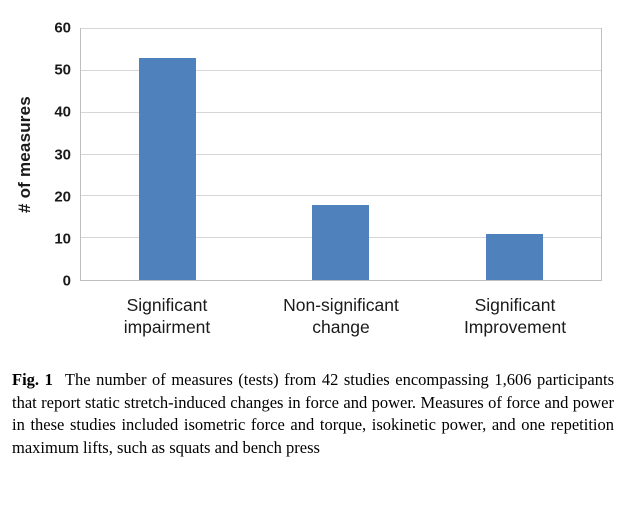  I want to click on figure-label: Fig. 1, so click(32, 379).